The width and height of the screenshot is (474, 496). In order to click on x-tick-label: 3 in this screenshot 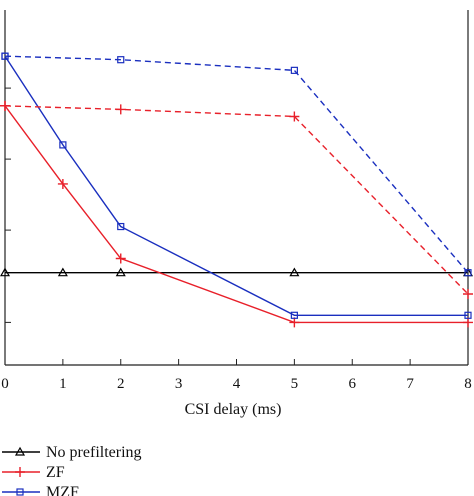, I will do `click(179, 384)`.